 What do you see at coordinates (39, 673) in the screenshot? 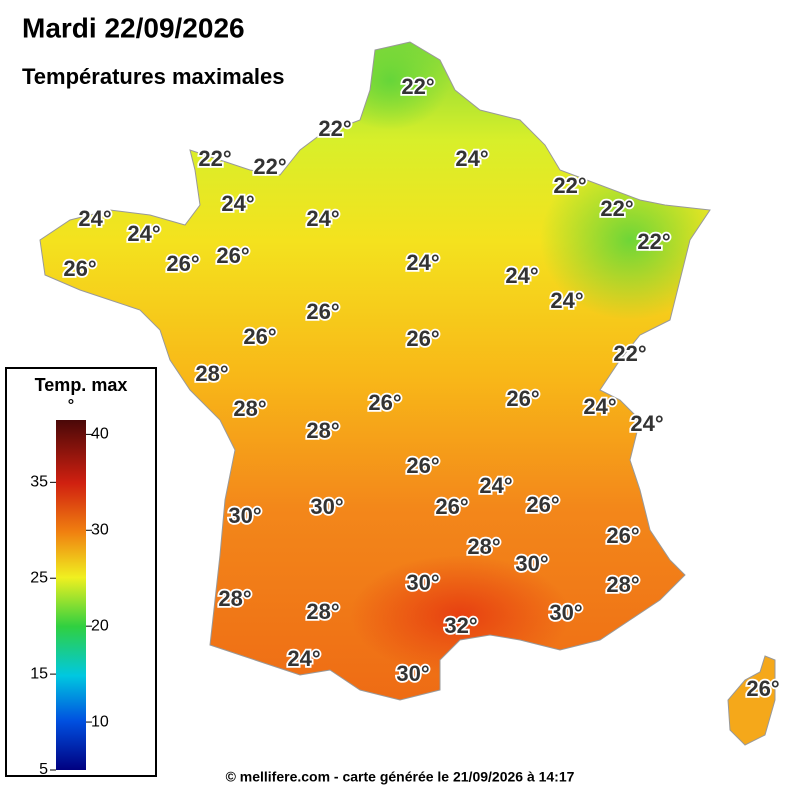
I see `legend-tick-label: 15` at bounding box center [39, 673].